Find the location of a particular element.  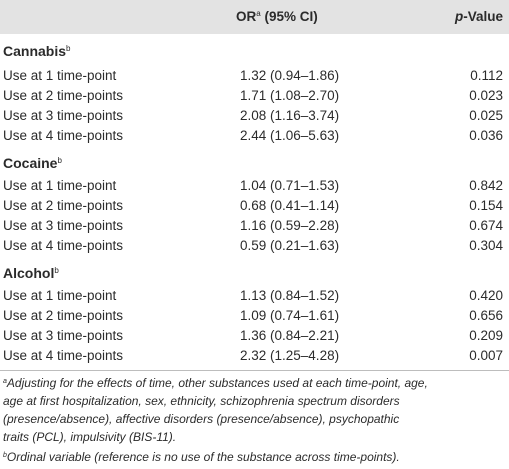

row-pvalue: 0.842 is located at coordinates (486, 185).